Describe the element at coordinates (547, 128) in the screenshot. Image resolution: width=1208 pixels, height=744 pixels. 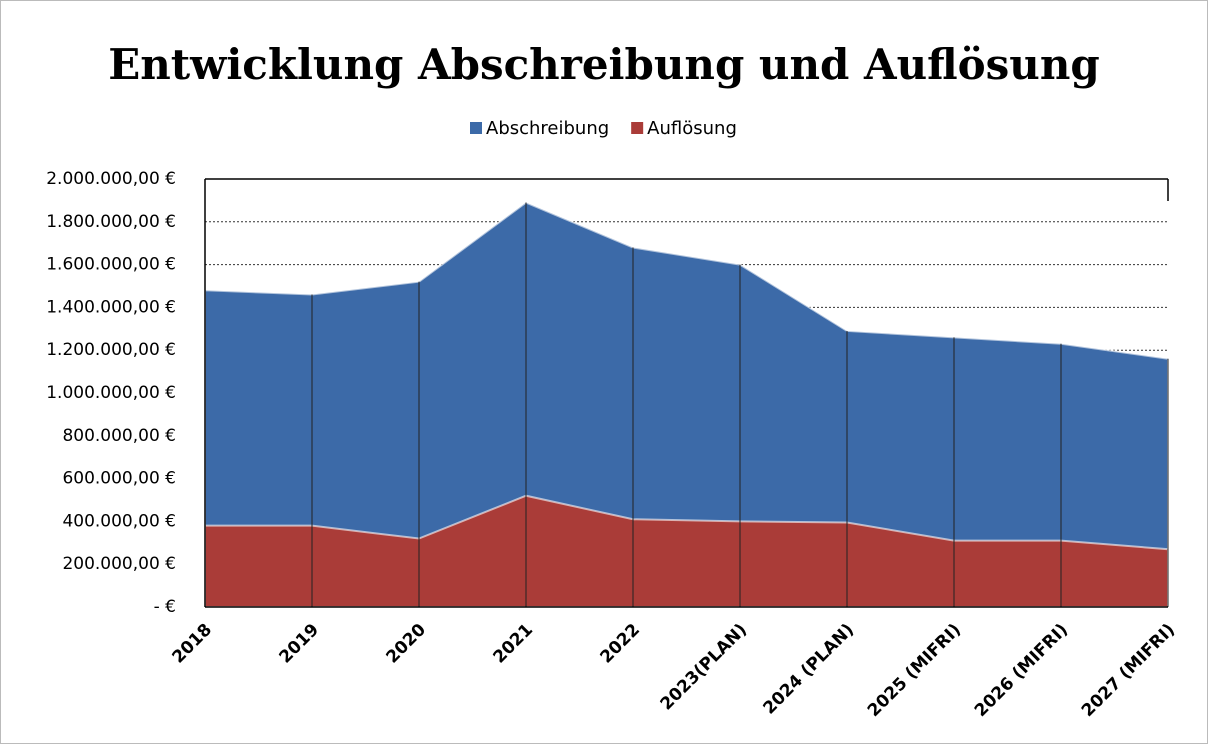
I see `legend-label: Abschreibung` at that location.